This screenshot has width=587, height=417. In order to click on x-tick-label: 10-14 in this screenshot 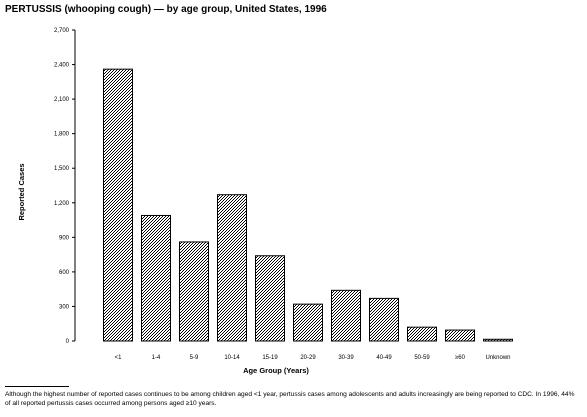, I will do `click(232, 358)`.